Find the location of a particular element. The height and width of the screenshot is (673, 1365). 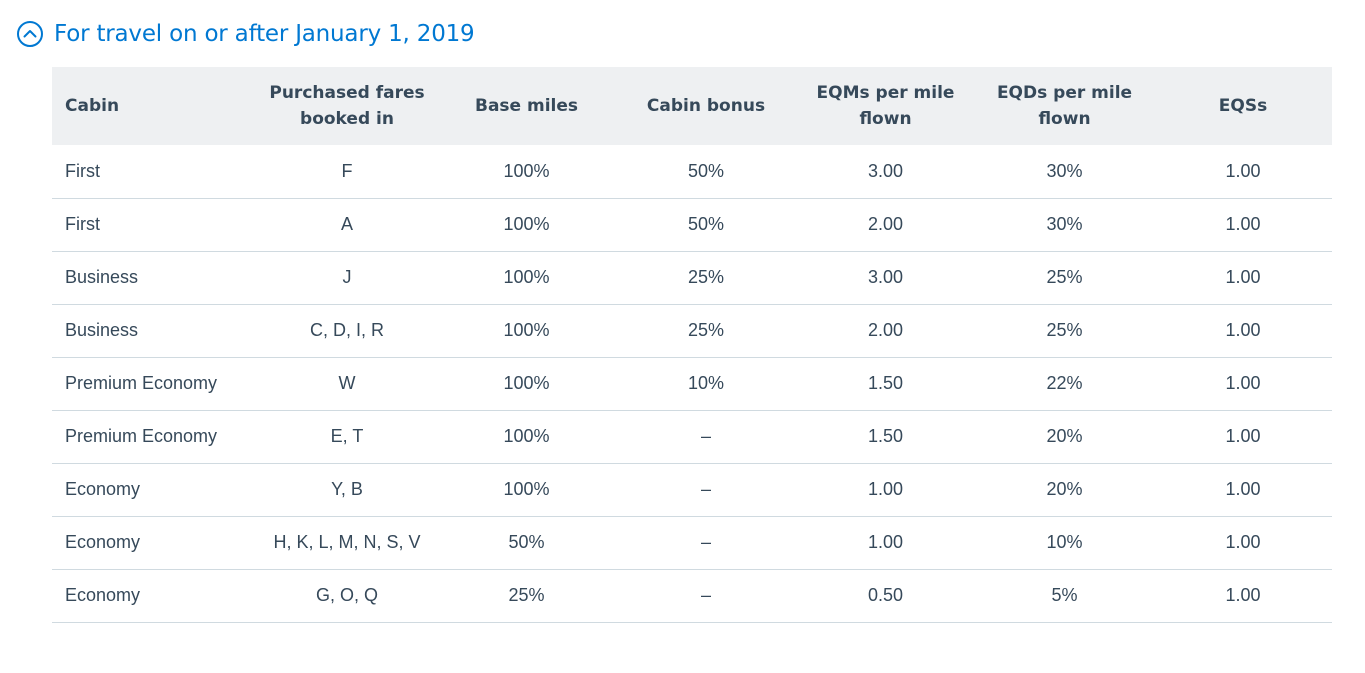

cell-fares: H, K, L, M, N, S, V is located at coordinates (347, 542).